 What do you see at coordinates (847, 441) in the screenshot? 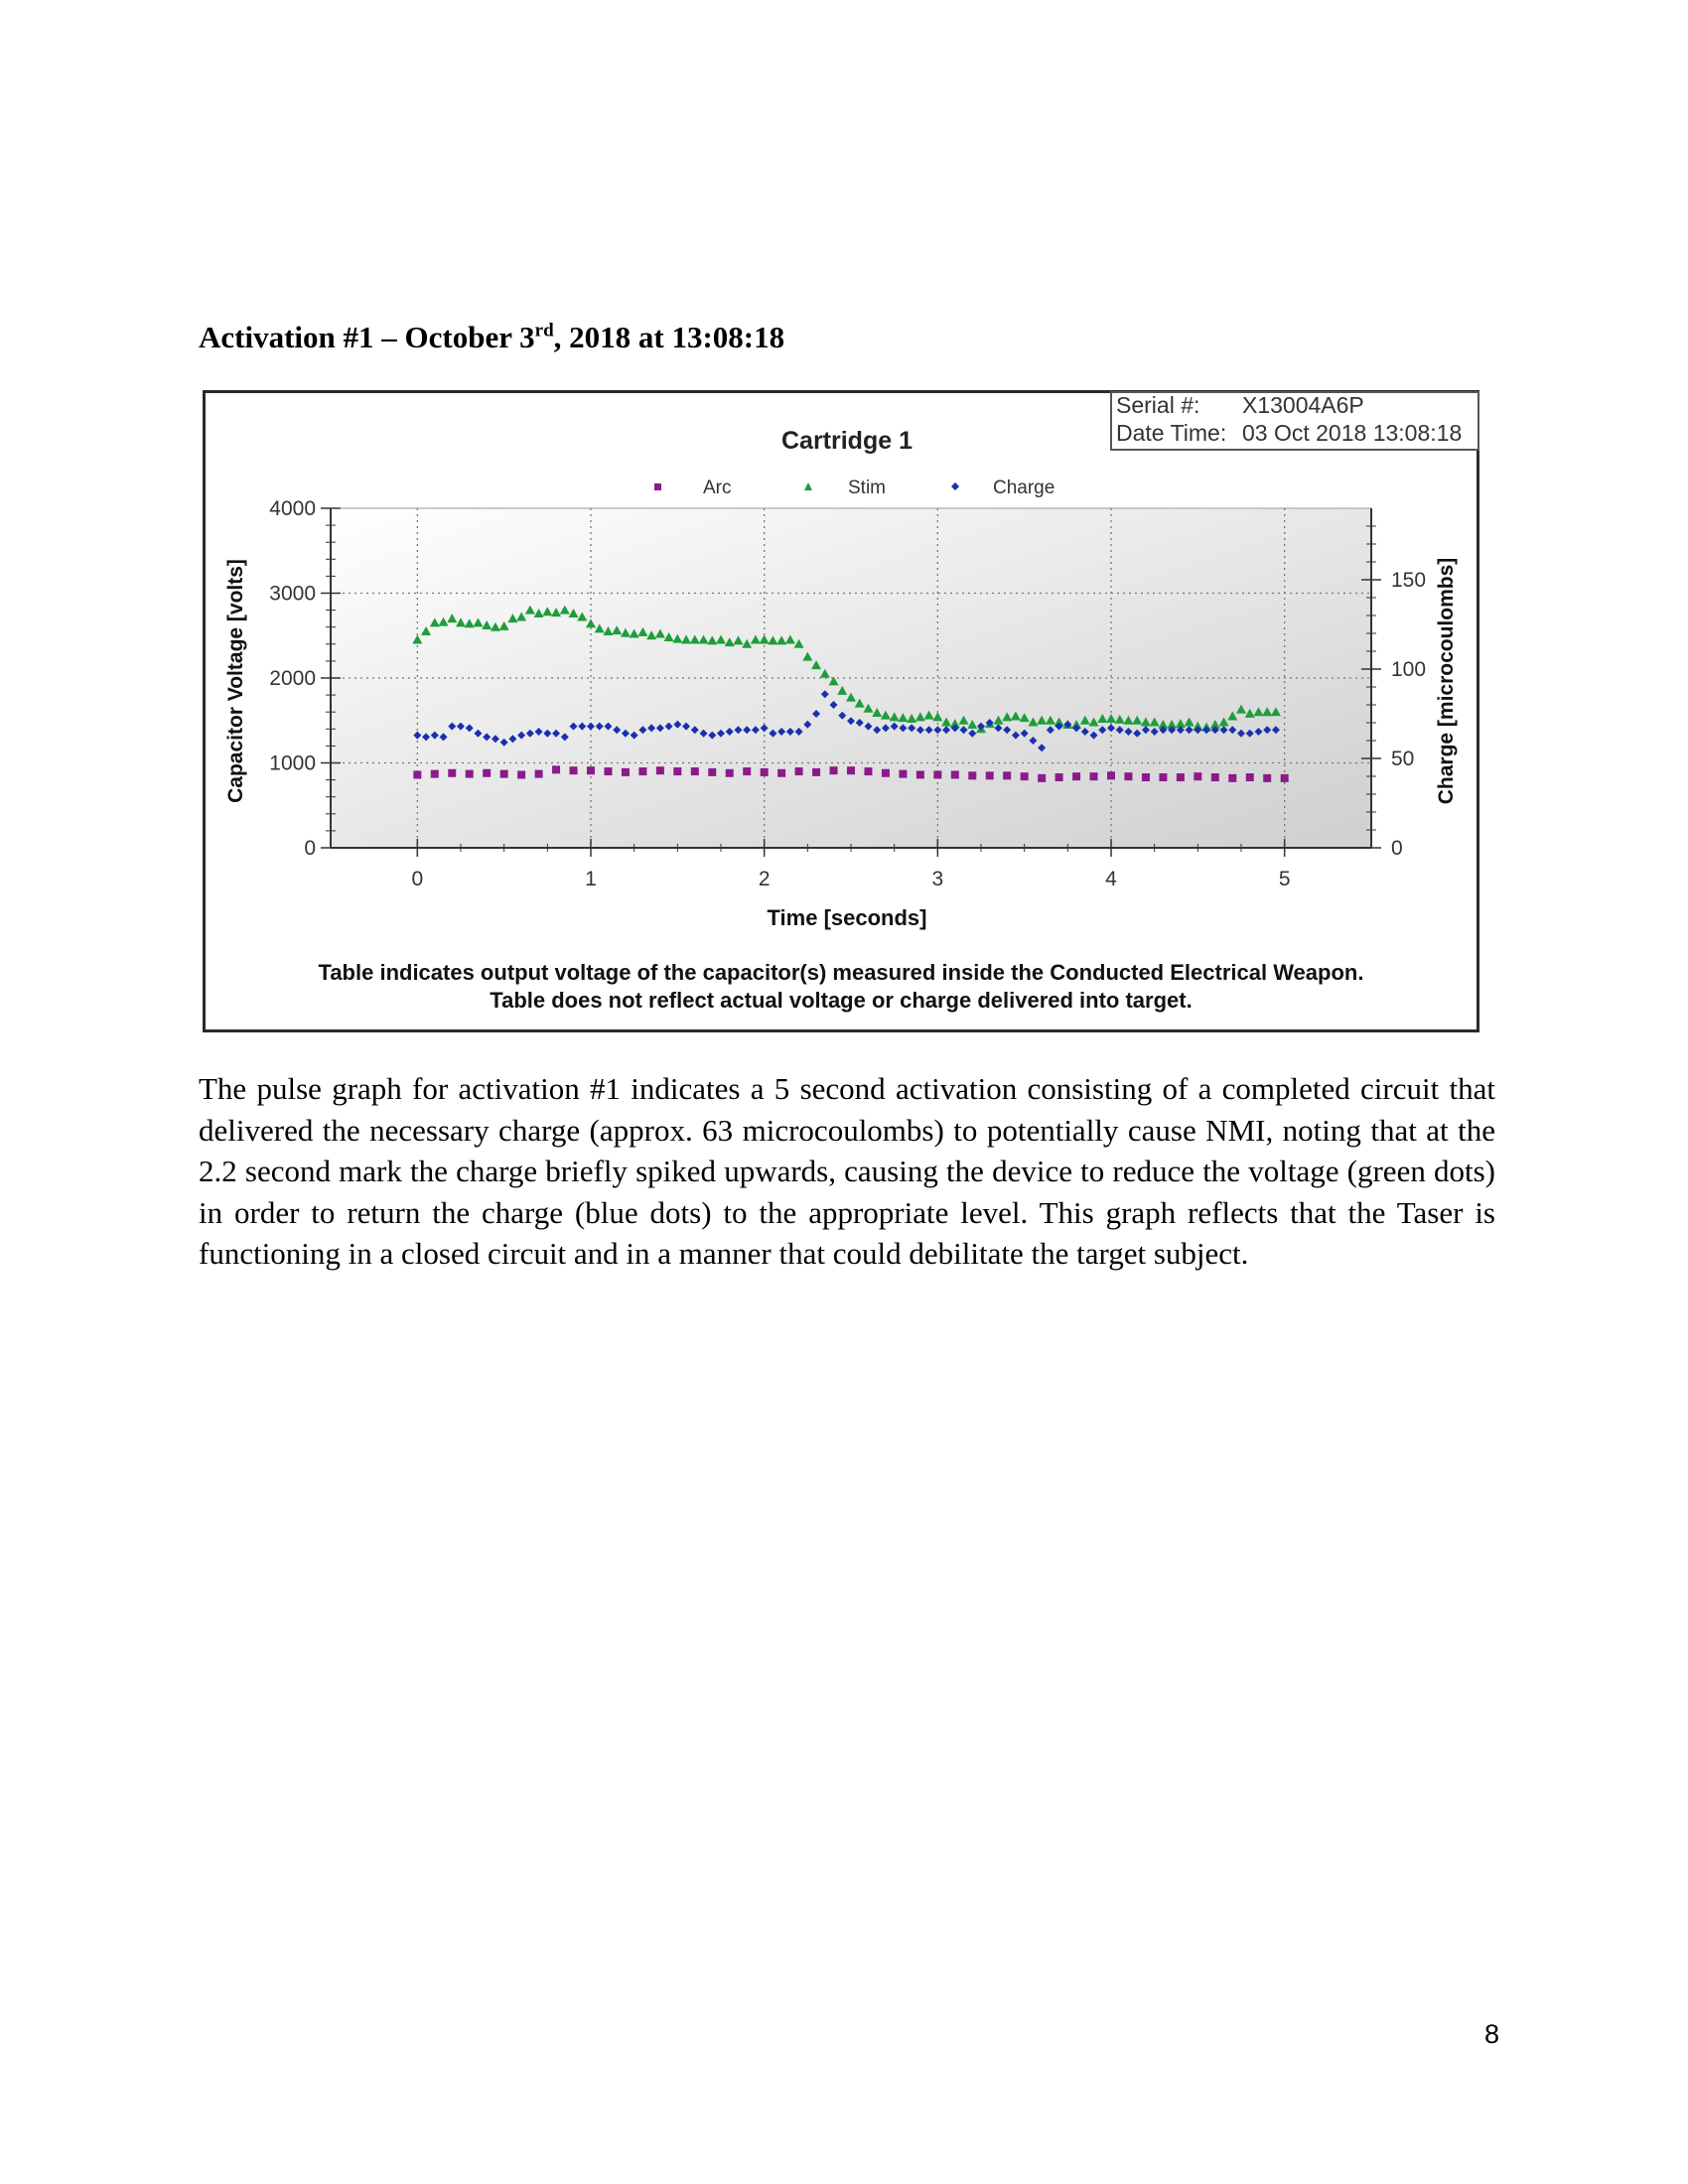
I see `chart-title: Cartridge 1` at bounding box center [847, 441].